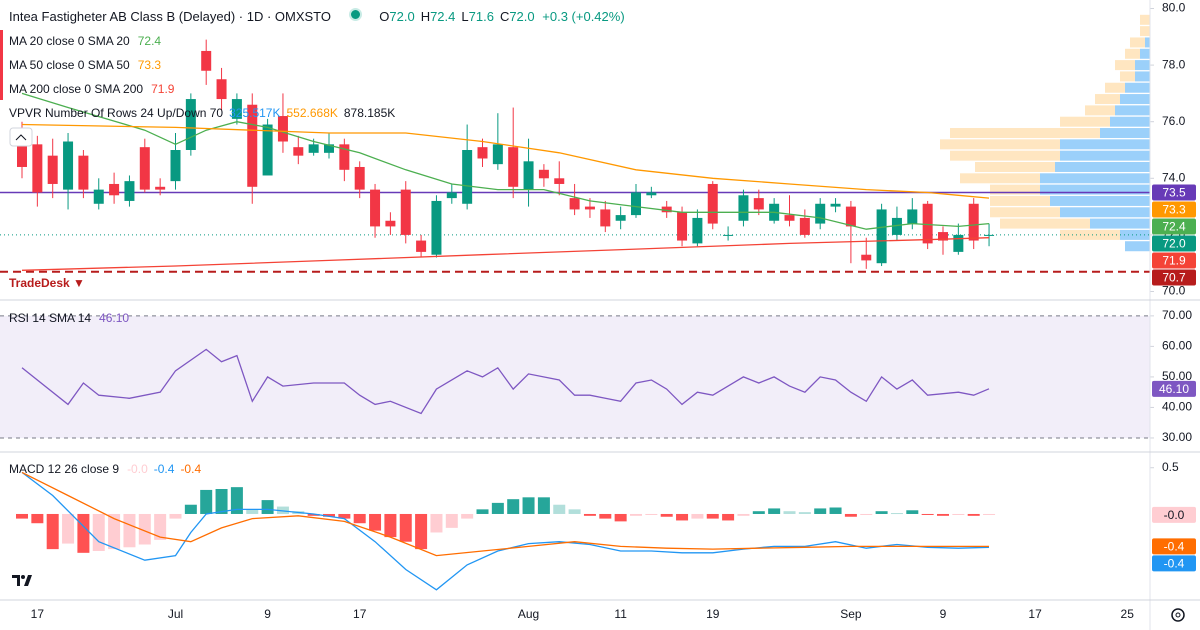 This screenshot has width=1200, height=630. I want to click on ohlc-key: C, so click(504, 16).